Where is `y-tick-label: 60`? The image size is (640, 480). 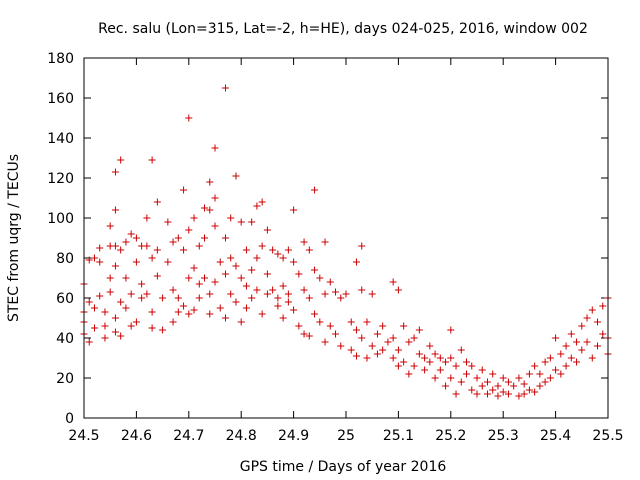 y-tick-label: 60 is located at coordinates (65, 299).